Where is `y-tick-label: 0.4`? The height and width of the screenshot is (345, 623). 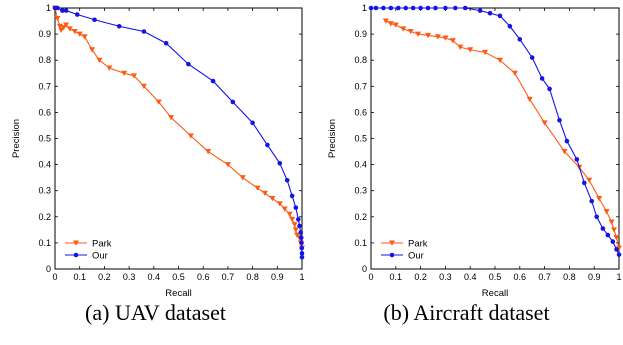 y-tick-label: 0.4 is located at coordinates (44, 165).